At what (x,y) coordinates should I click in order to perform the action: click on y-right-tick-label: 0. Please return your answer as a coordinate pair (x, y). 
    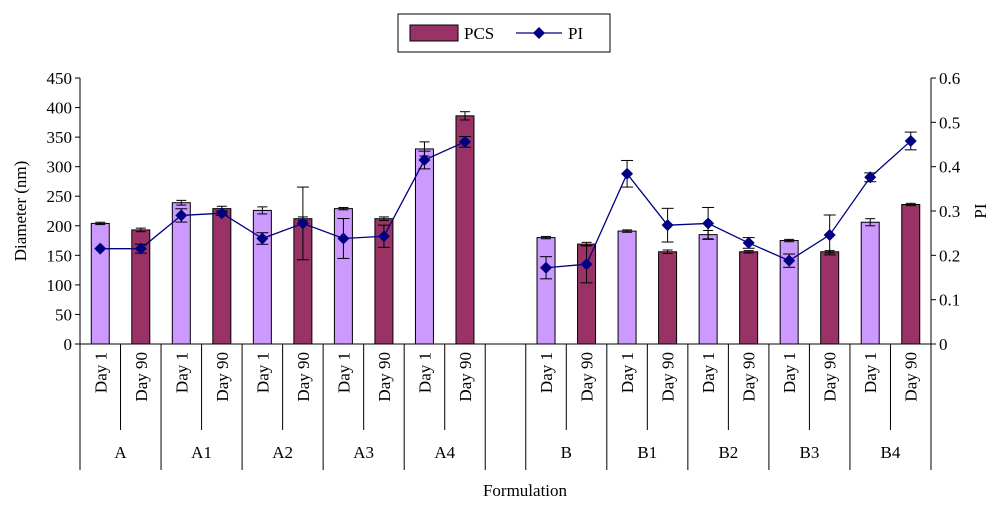
    Looking at the image, I should click on (943, 344).